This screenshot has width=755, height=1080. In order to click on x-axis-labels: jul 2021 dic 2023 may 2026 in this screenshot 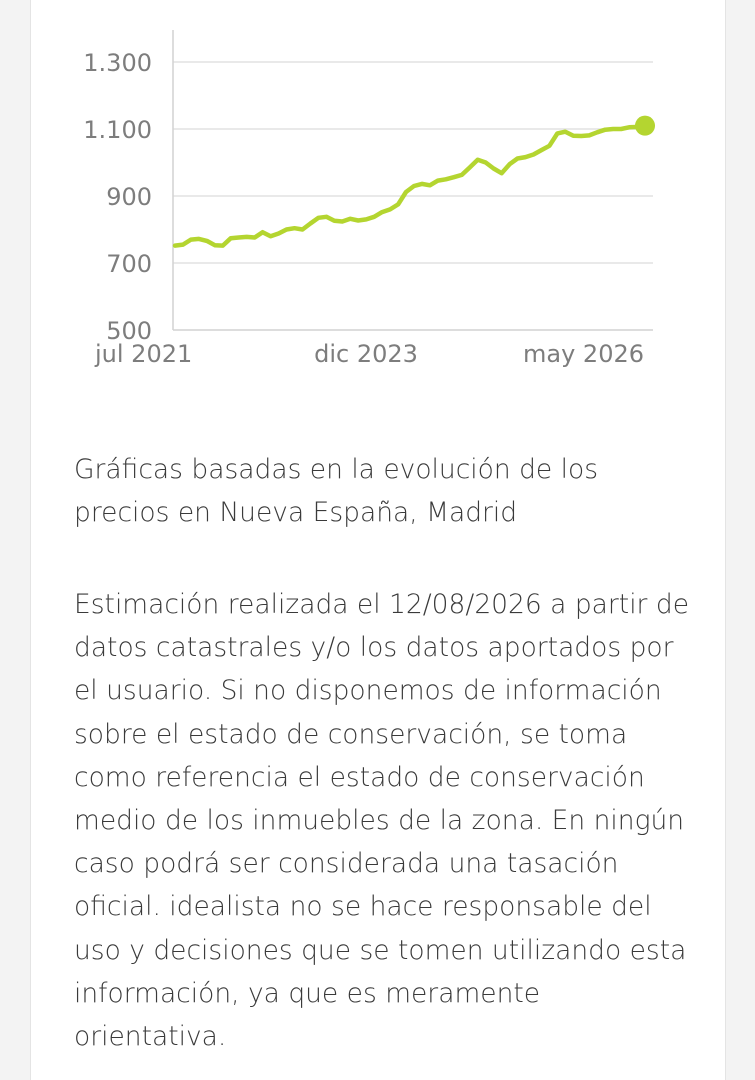, I will do `click(369, 354)`.